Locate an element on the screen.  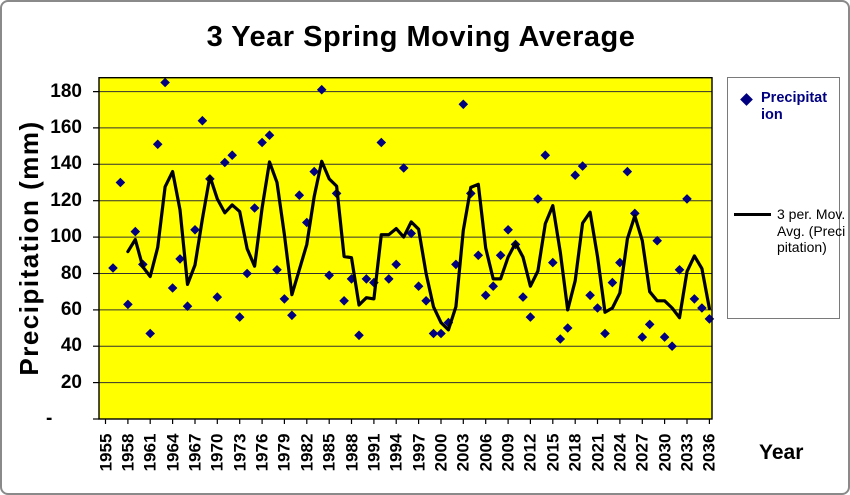
x-tick-label: 2015 is located at coordinates (553, 452).